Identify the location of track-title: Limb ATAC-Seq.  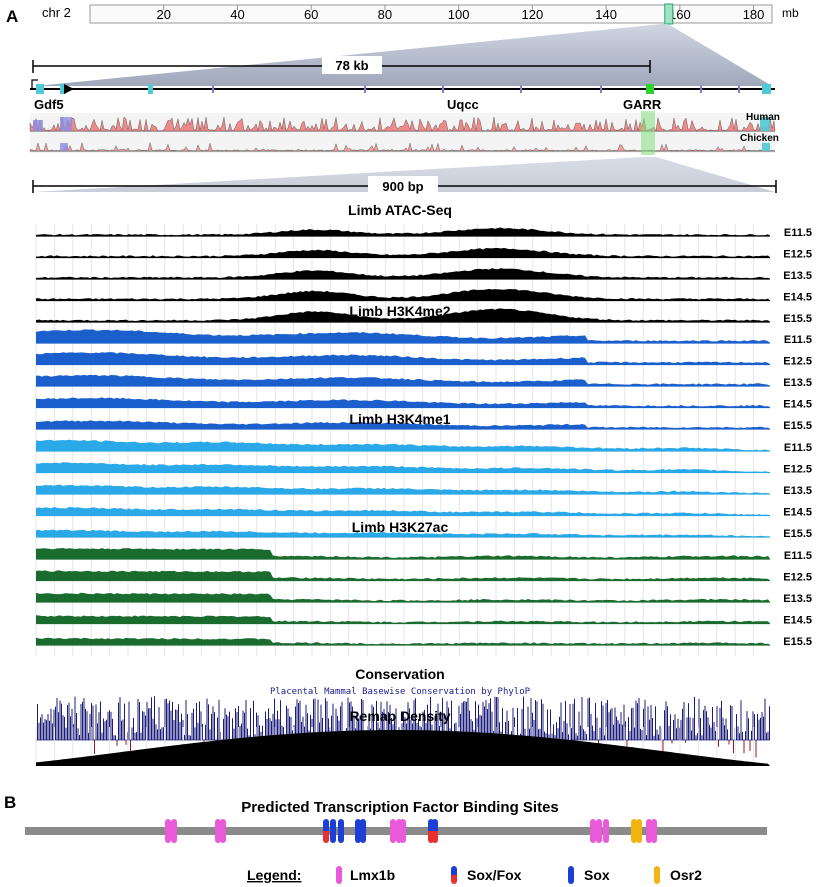
(400, 210).